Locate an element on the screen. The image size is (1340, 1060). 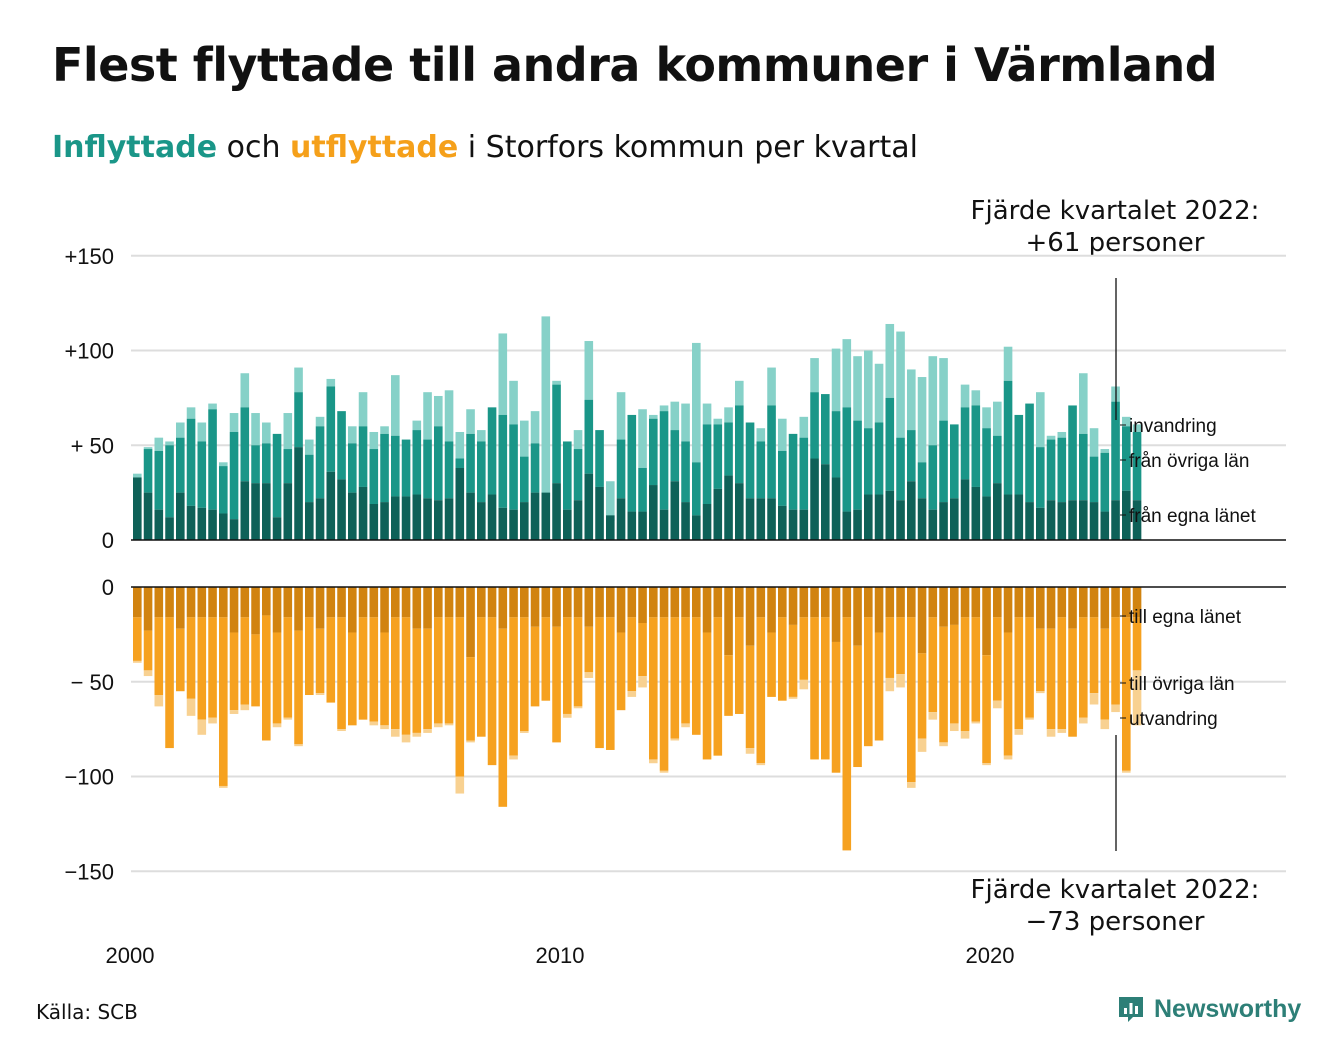
newsworthy-logo: Newsworthy is located at coordinates (1208, 1009).